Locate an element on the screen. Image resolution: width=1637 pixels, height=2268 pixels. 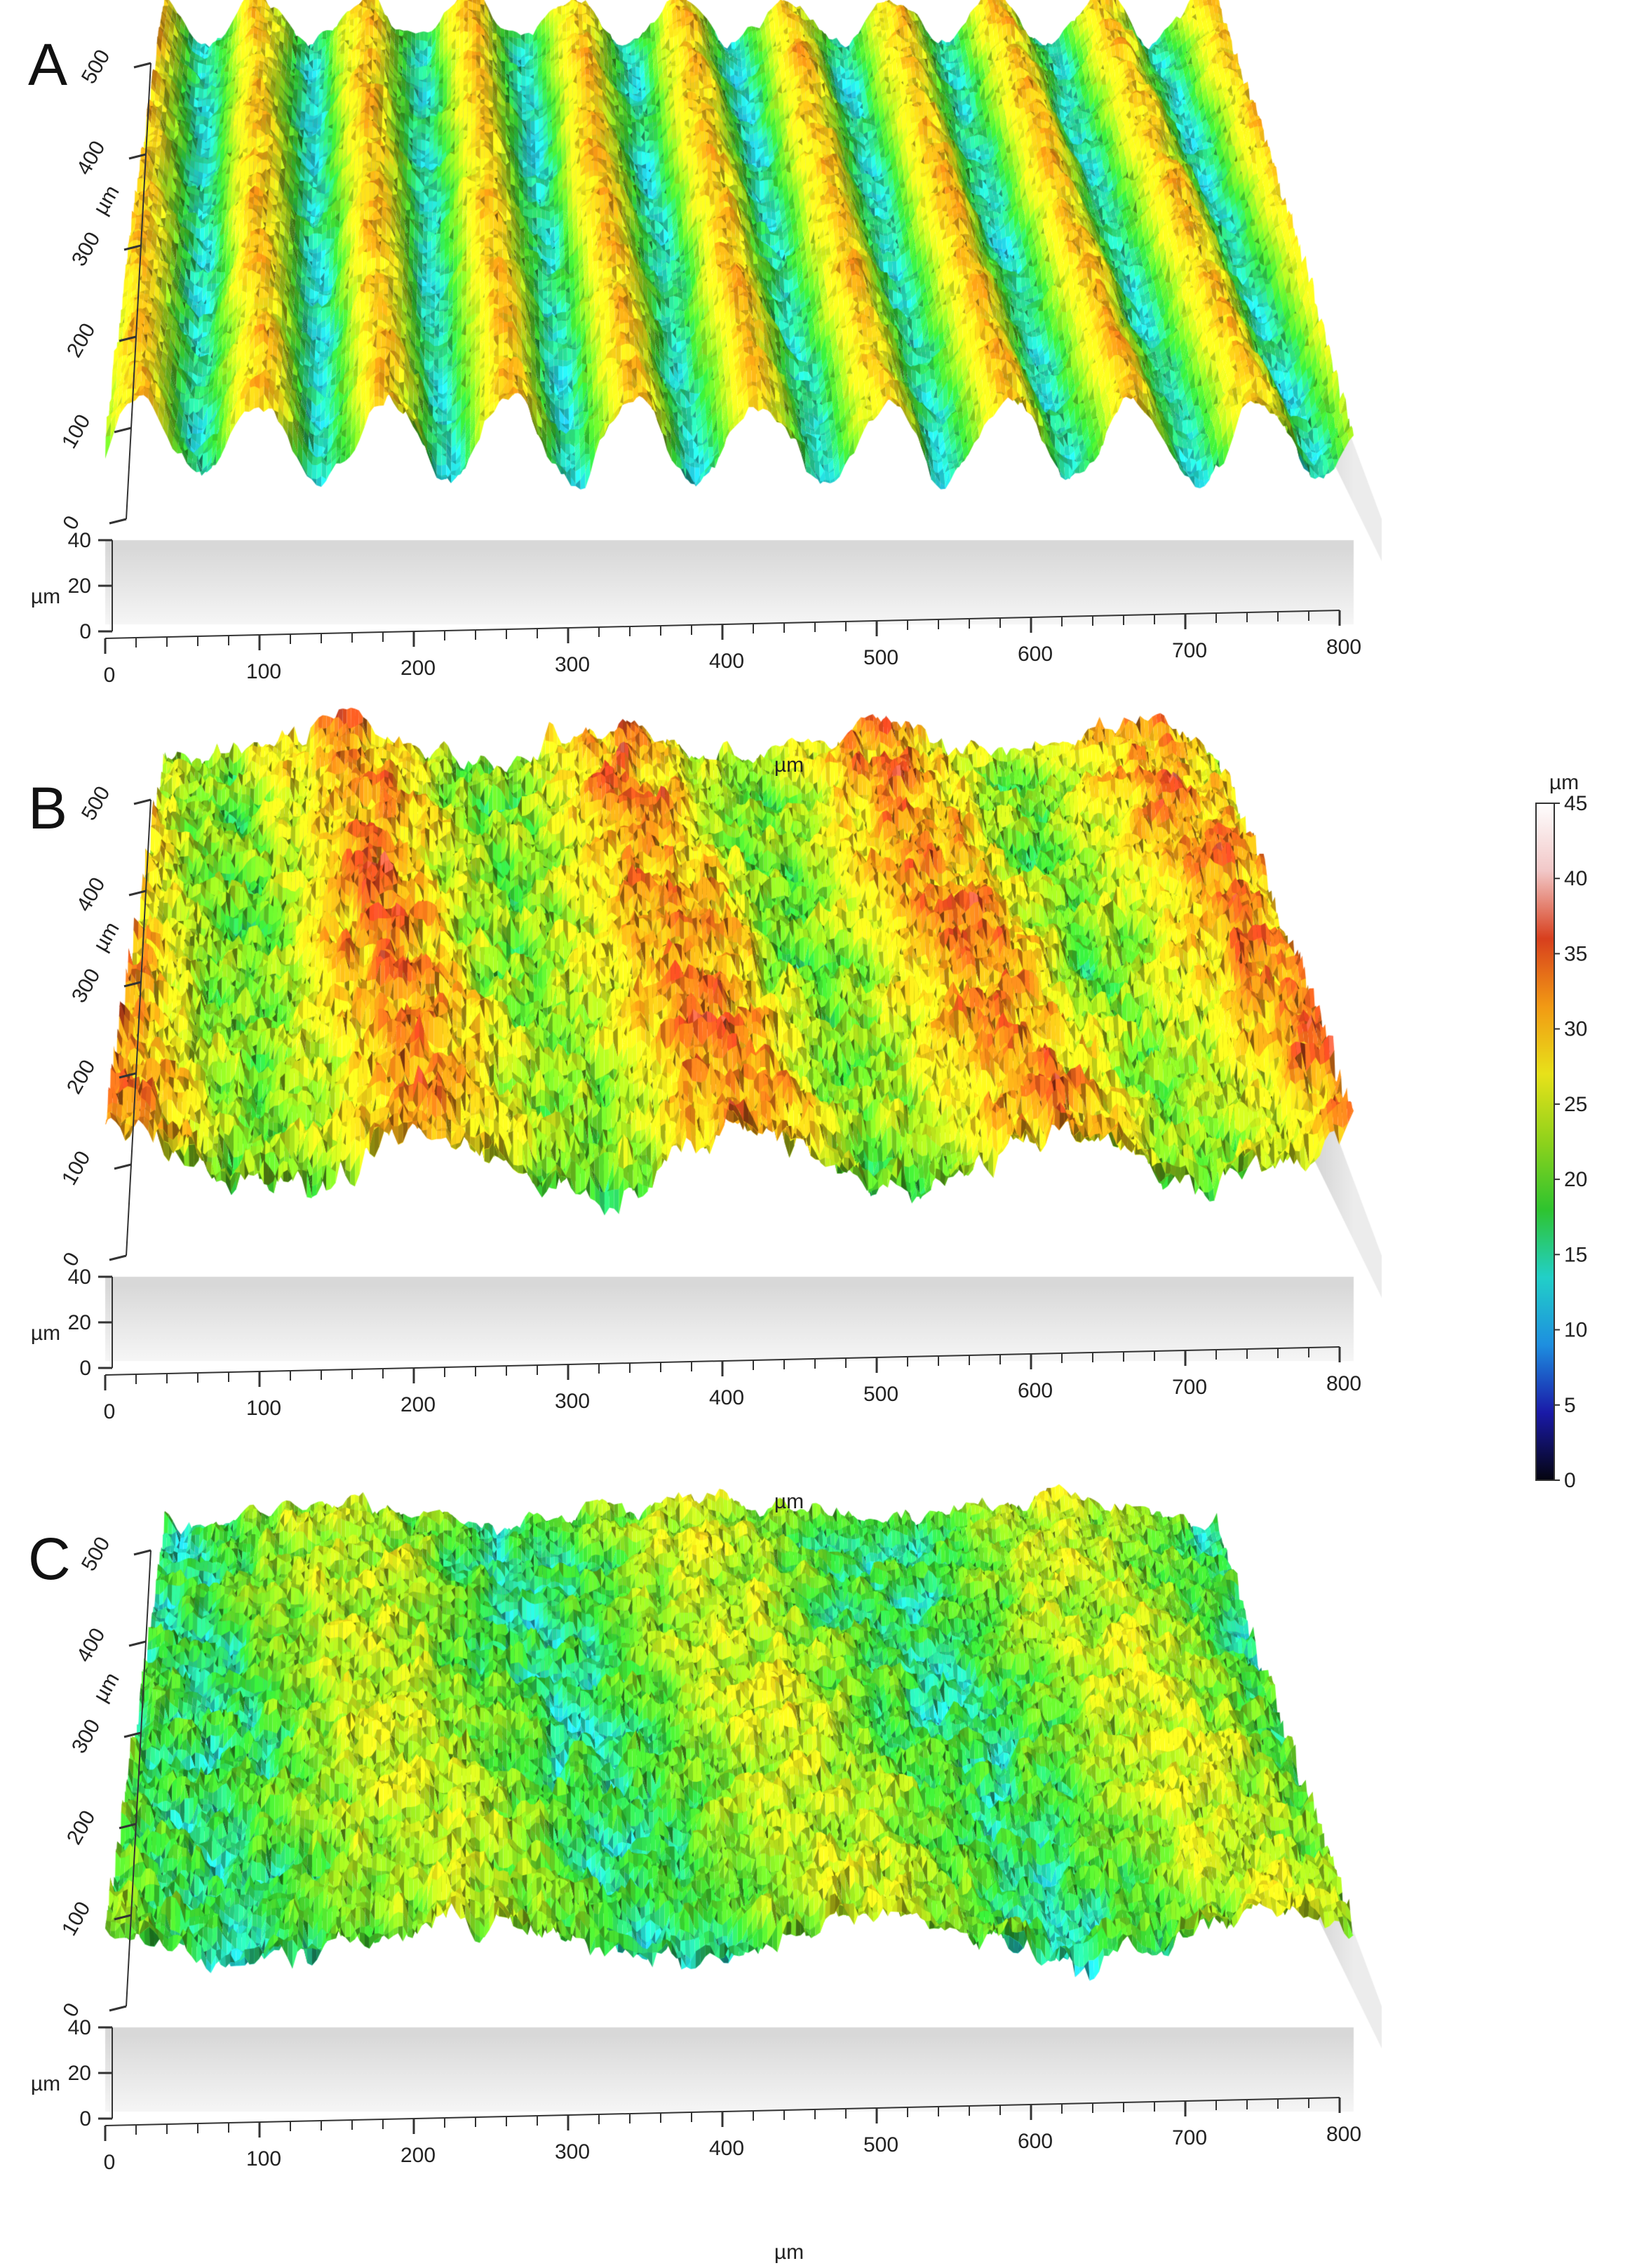
colorbar-tick-label-45: 45 is located at coordinates (1575, 804).